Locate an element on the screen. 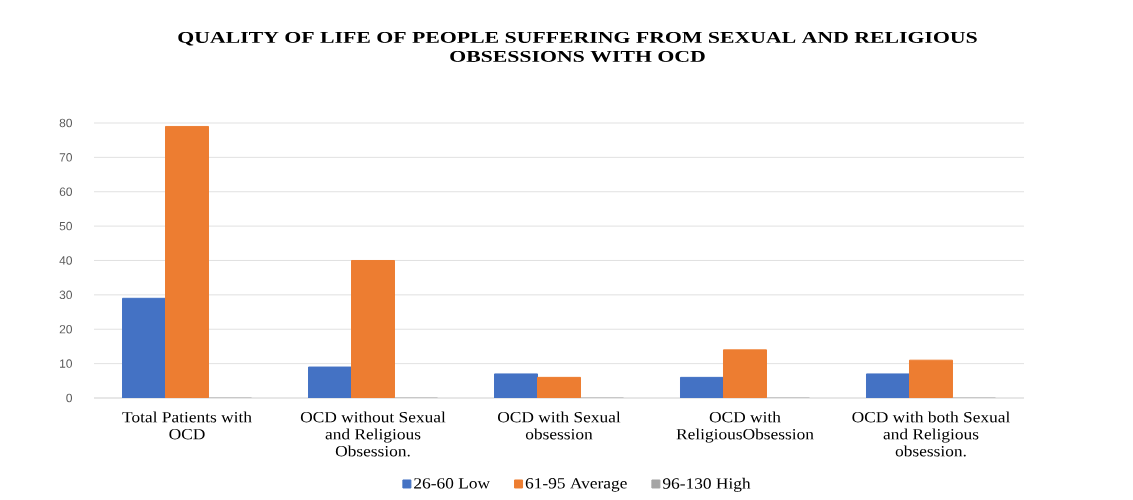 The width and height of the screenshot is (1133, 500). y-tick-label: 0 is located at coordinates (69, 398).